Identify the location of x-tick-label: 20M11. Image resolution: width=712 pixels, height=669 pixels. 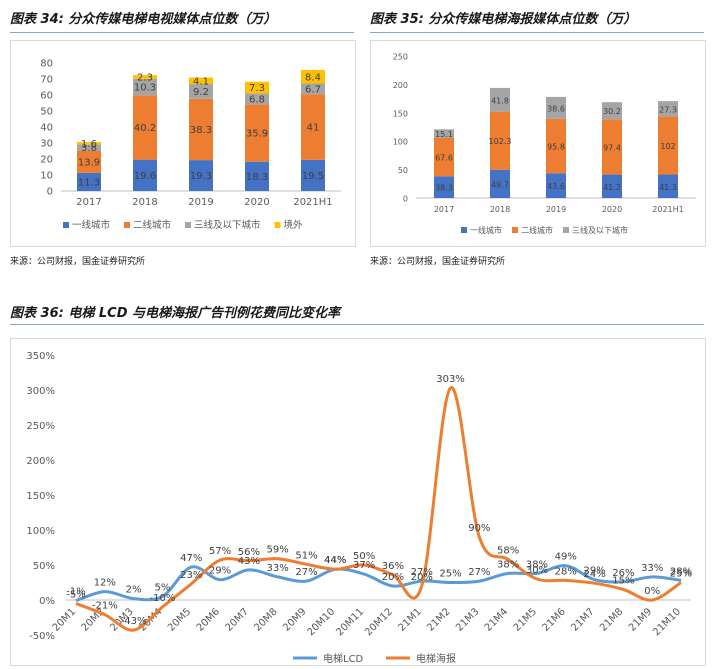
(350, 622).